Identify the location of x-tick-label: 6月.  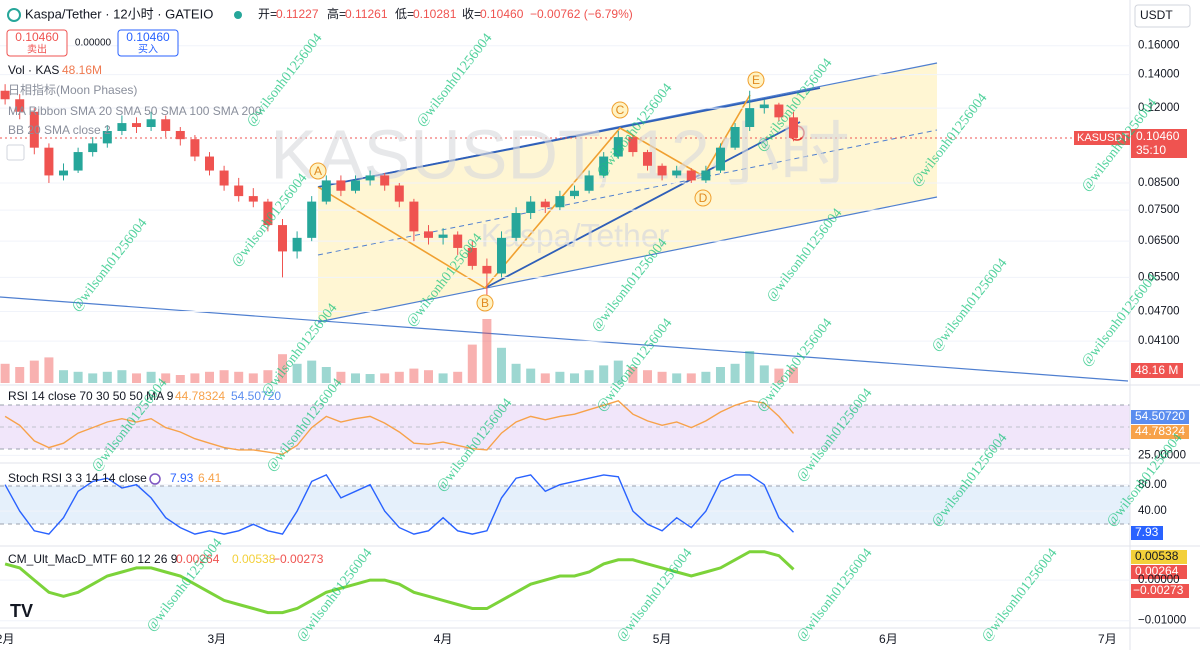
(888, 639).